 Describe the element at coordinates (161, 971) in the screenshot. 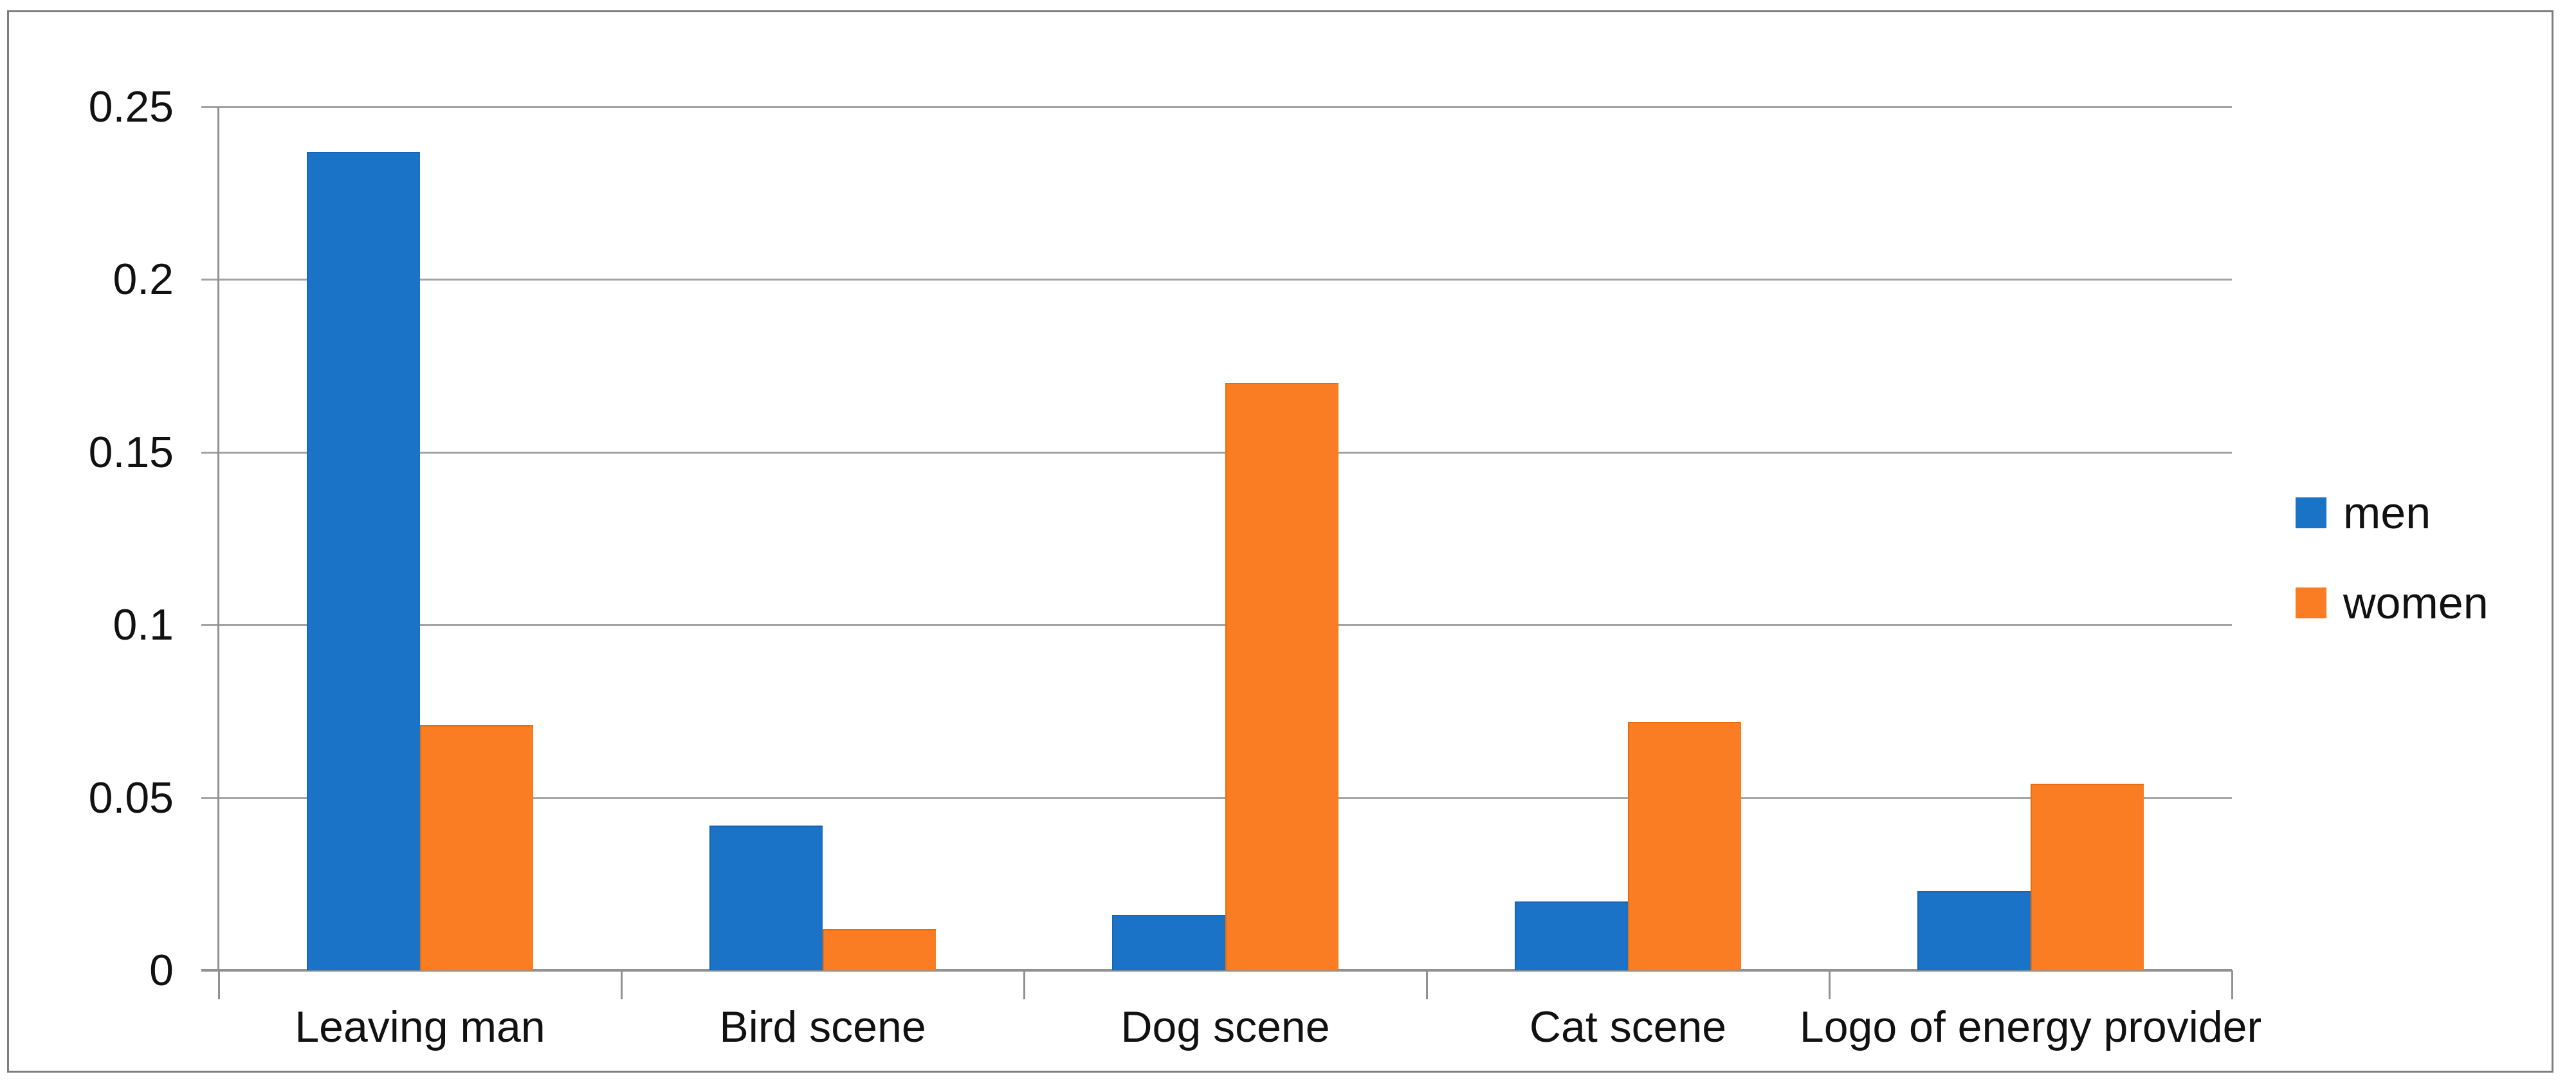

I see `y-tick-label-0: 0` at that location.